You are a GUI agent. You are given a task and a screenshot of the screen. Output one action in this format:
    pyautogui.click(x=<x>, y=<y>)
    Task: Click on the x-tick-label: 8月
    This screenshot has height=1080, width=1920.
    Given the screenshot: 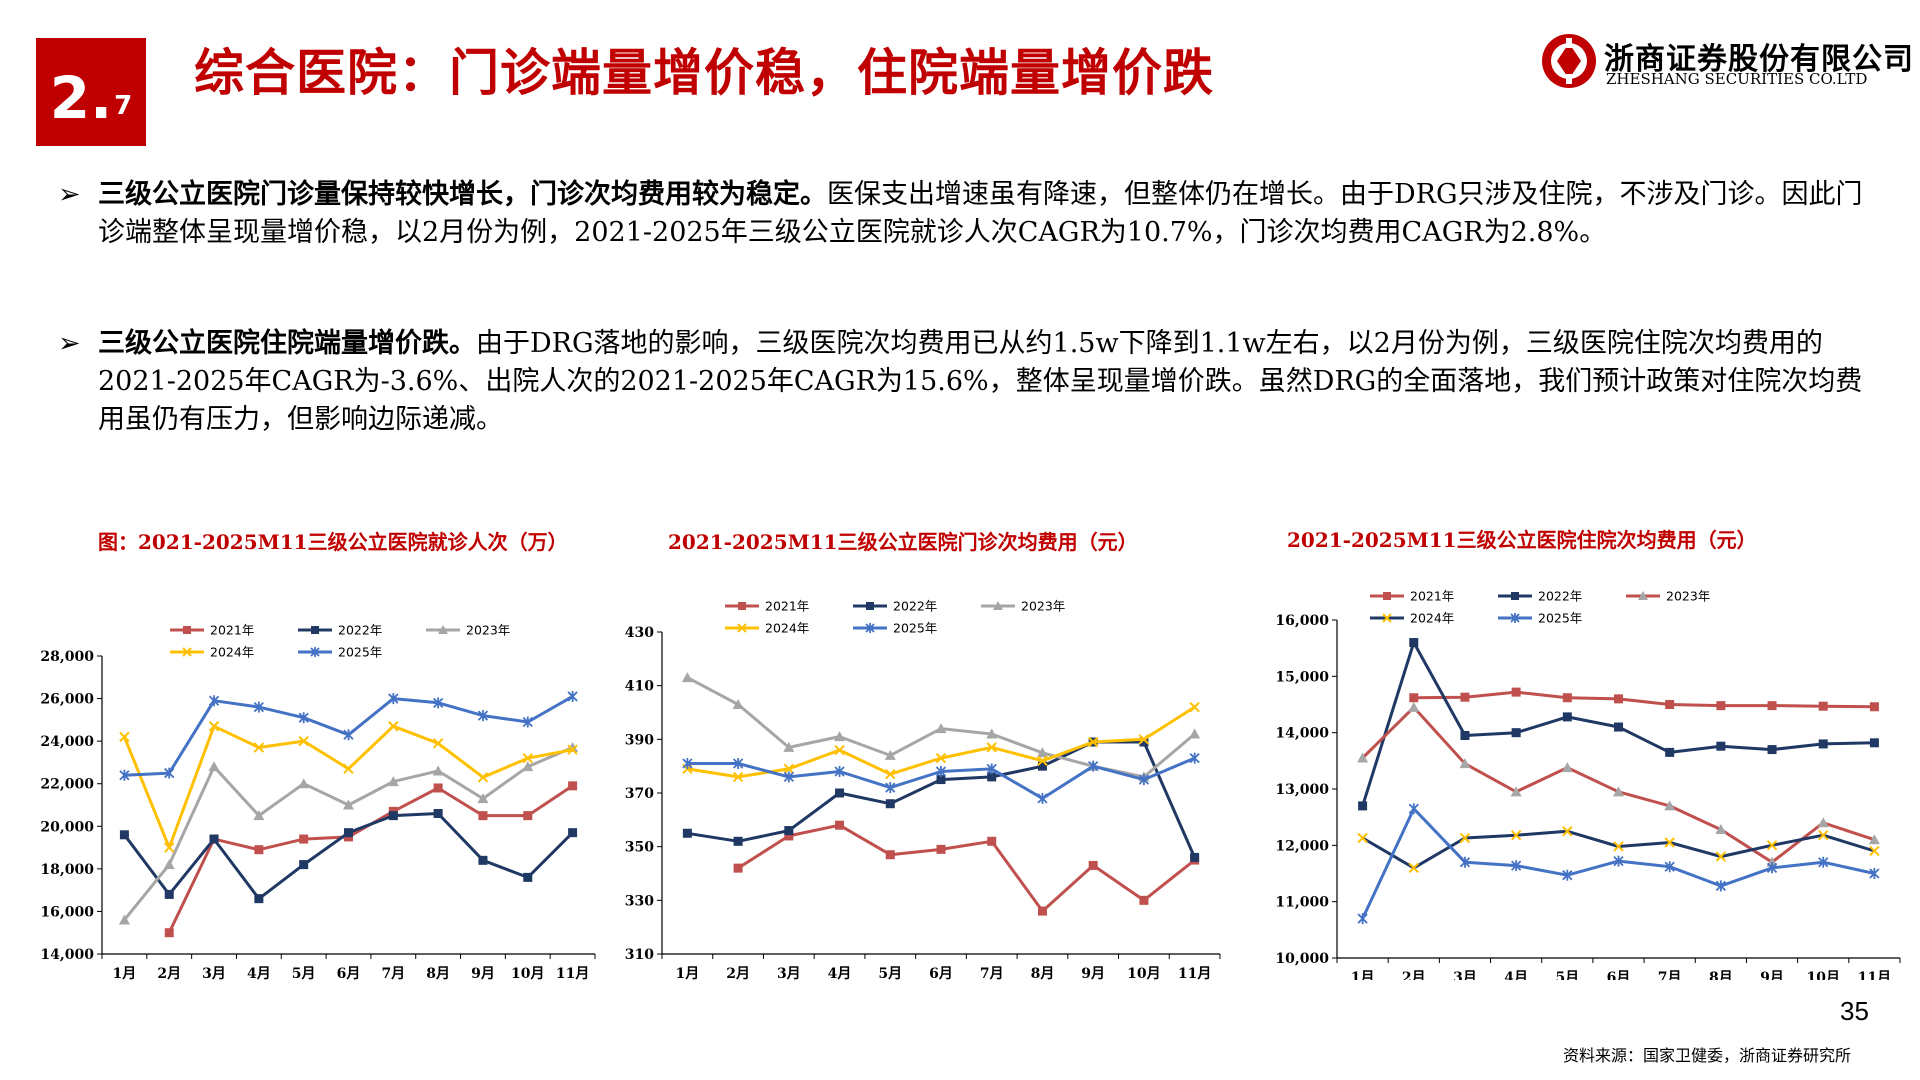 What is the action you would take?
    pyautogui.click(x=1721, y=975)
    